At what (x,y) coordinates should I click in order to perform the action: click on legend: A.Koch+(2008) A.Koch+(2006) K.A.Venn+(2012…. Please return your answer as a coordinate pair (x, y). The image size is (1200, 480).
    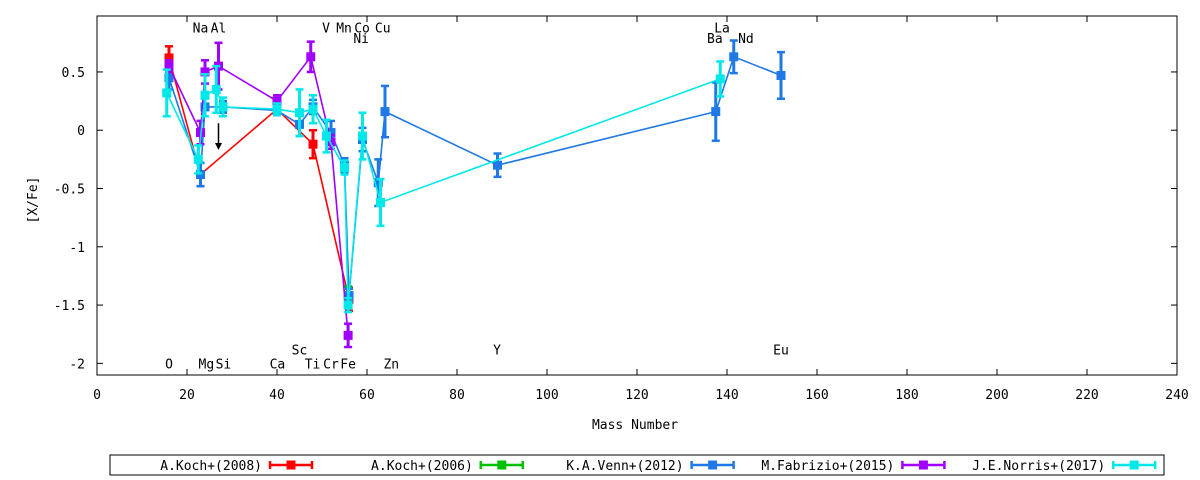
    Looking at the image, I should click on (637, 465).